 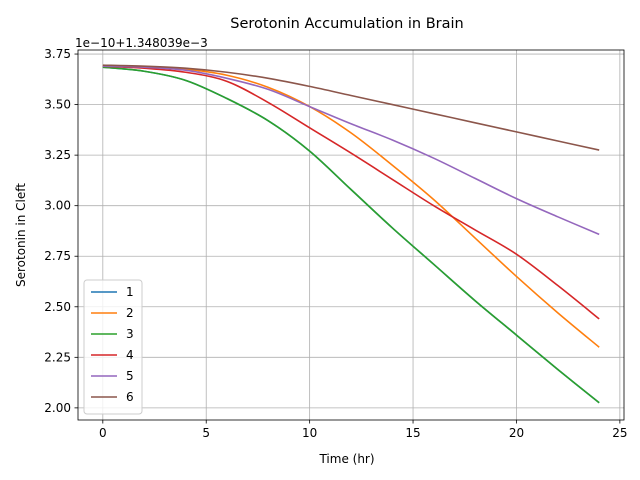 What do you see at coordinates (130, 376) in the screenshot?
I see `legend-label: 5` at bounding box center [130, 376].